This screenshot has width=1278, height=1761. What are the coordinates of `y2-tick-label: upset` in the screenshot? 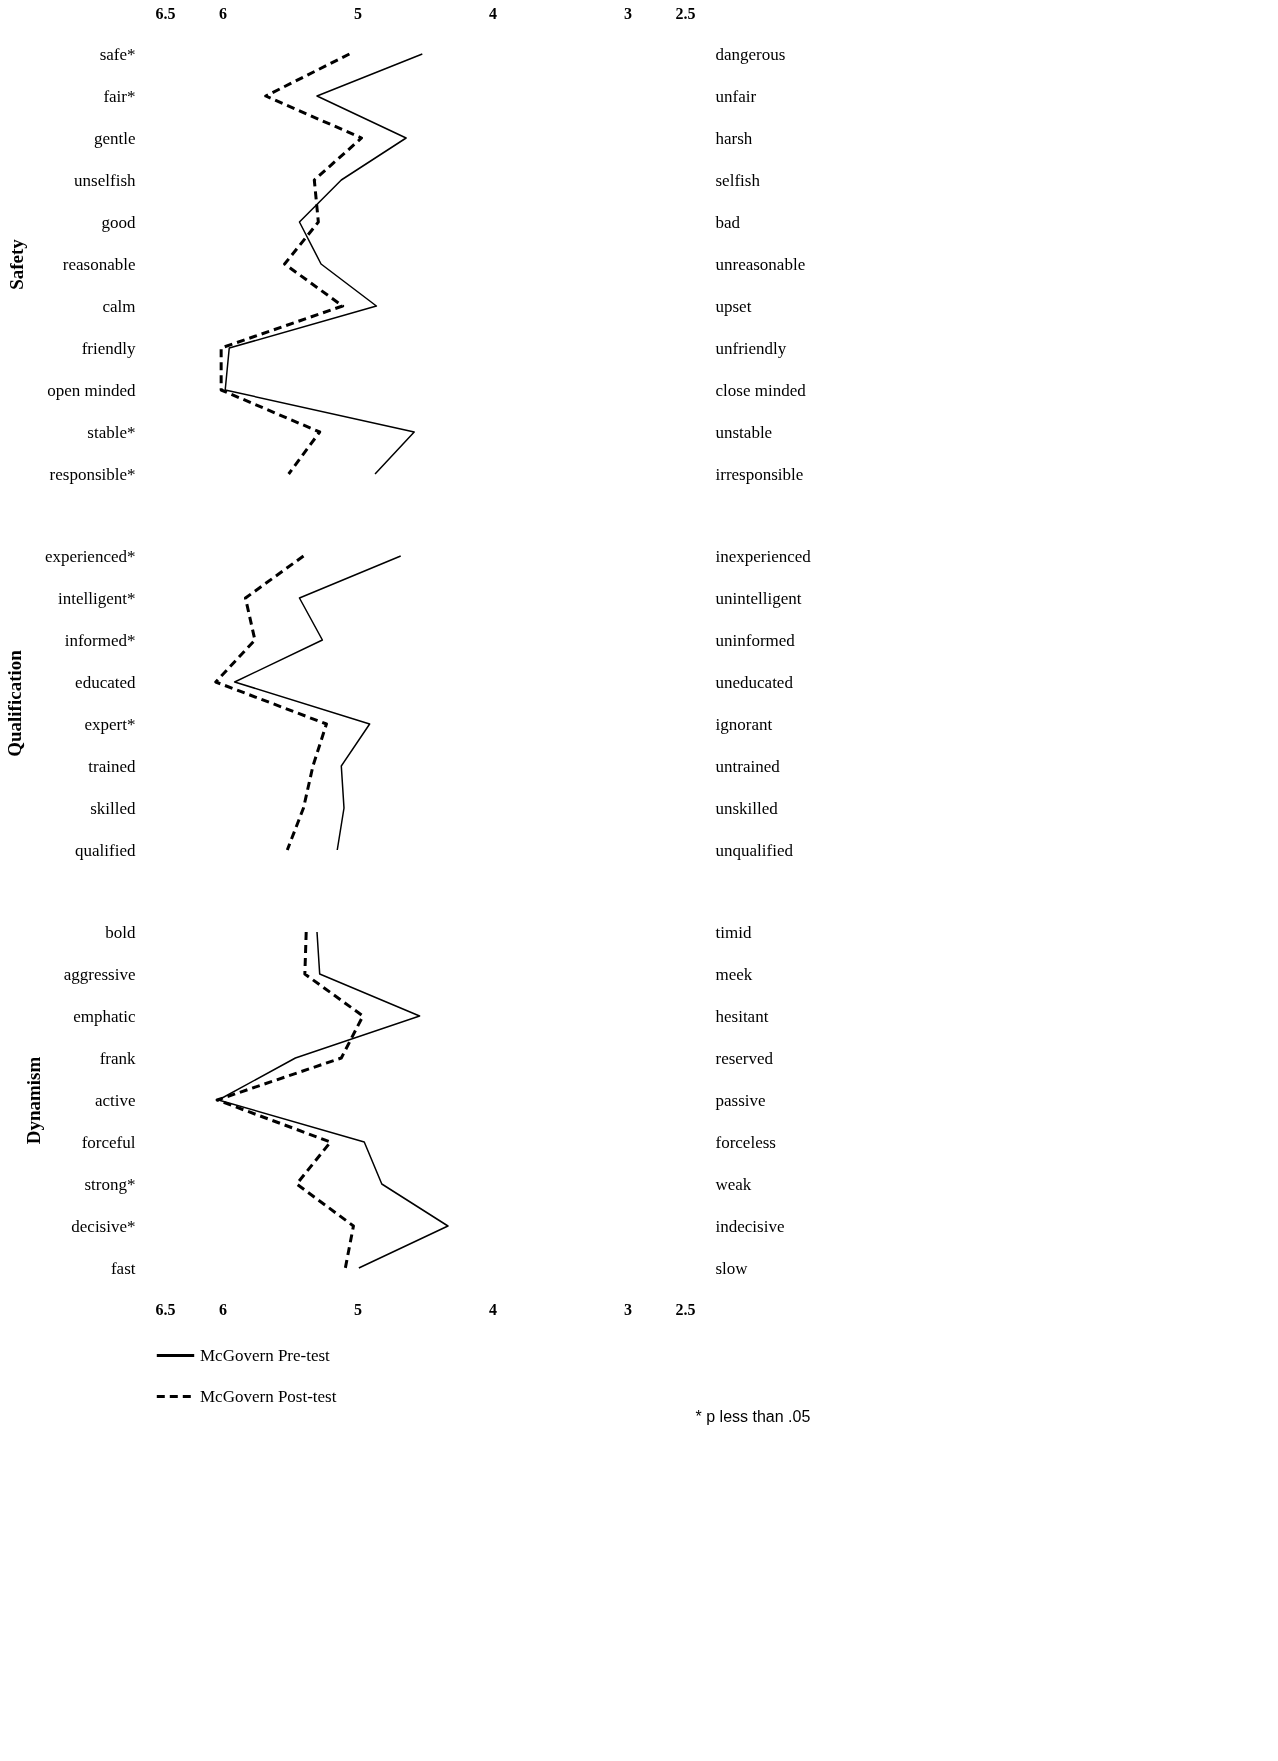 It's located at (733, 306).